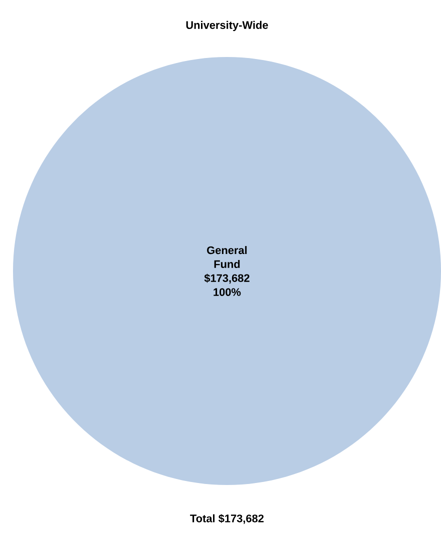 This screenshot has height=553, width=441. I want to click on chart-title: University-Wide, so click(227, 26).